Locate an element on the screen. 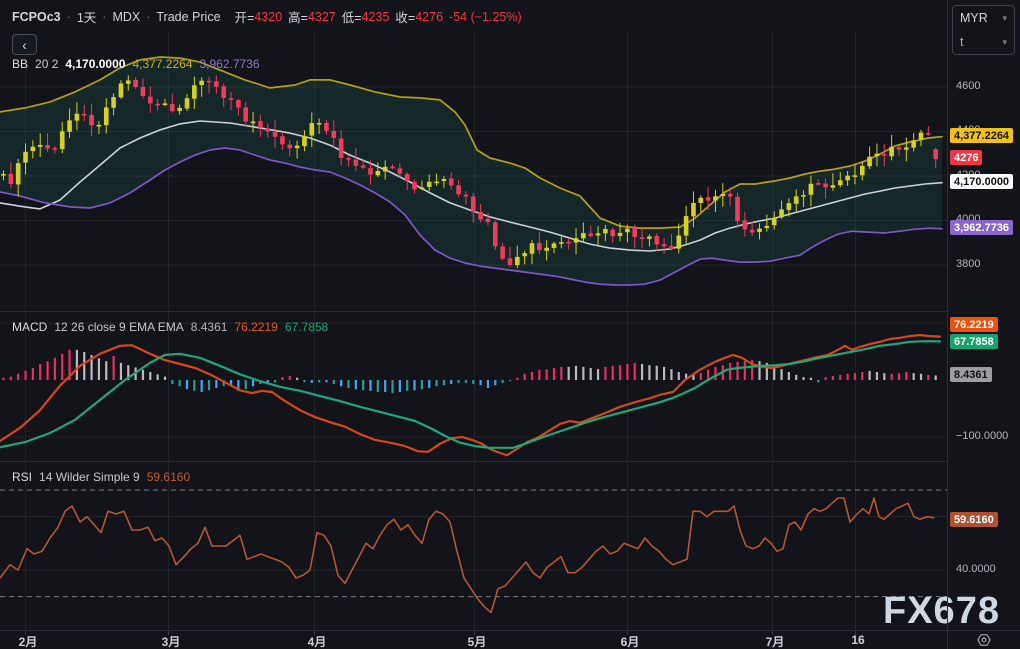  rsi-legend-params: 14 Wilder Simple 9 is located at coordinates (89, 477).